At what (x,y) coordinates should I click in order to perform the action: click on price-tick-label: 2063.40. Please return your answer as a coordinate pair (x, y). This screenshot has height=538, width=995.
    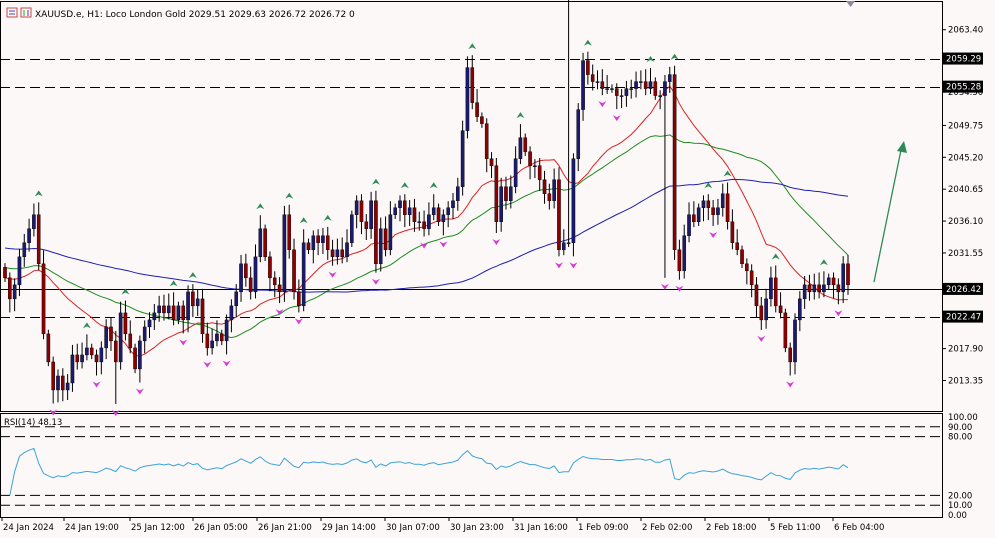
    Looking at the image, I should click on (965, 31).